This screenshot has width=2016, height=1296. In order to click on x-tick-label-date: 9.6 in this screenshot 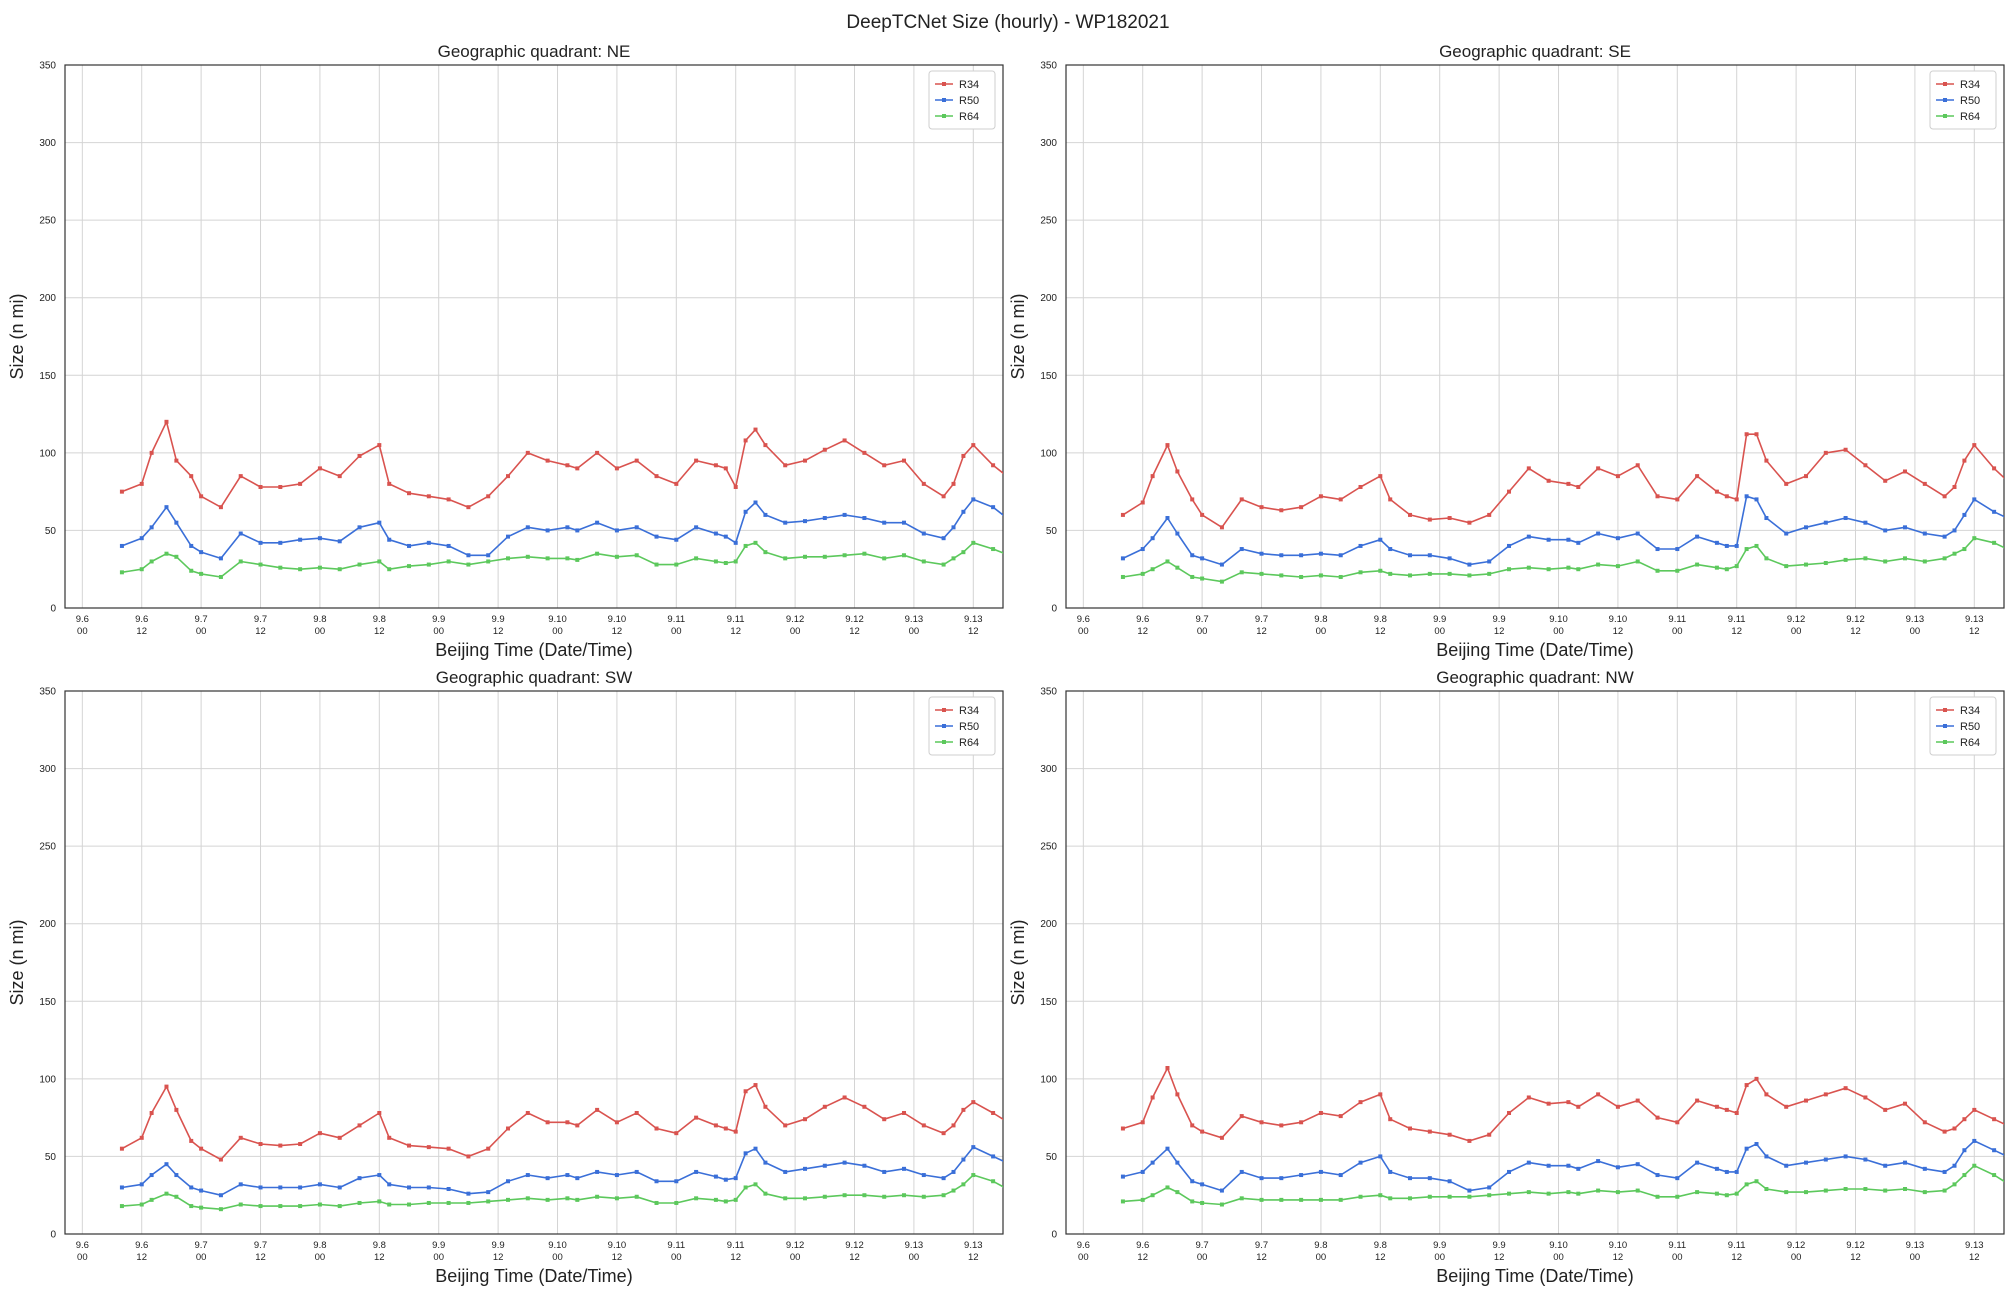, I will do `click(1083, 1245)`.